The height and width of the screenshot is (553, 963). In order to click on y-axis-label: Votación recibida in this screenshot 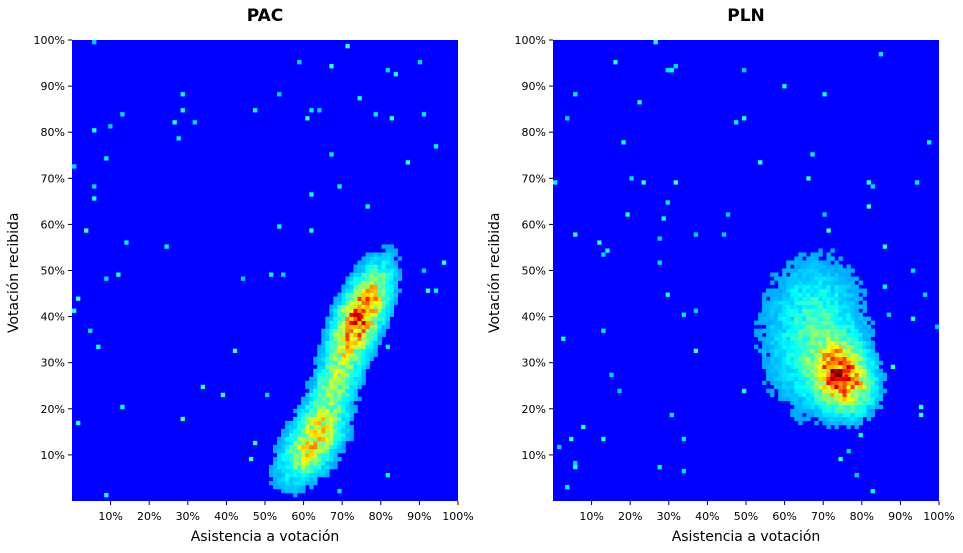, I will do `click(495, 273)`.